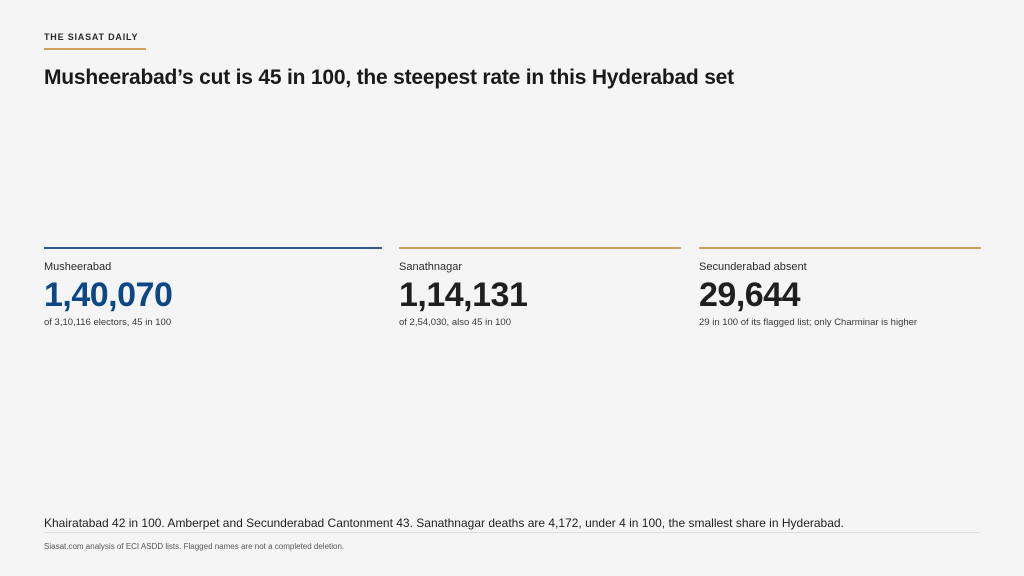  What do you see at coordinates (512, 532) in the screenshot?
I see `footer-divider` at bounding box center [512, 532].